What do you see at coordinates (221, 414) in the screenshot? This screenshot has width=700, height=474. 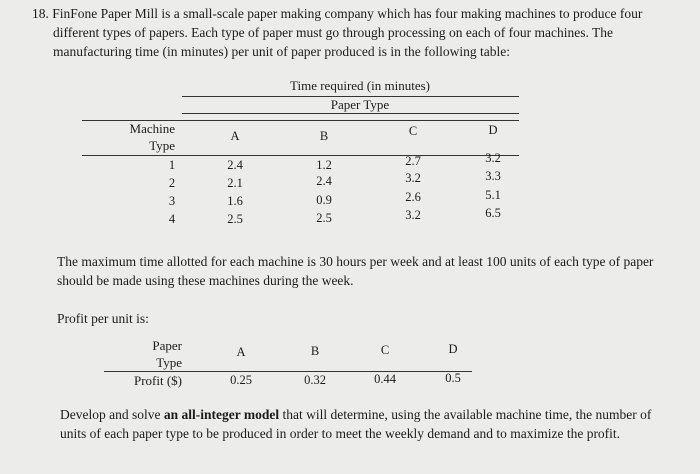 I see `instruction-emphasis: an all-integer model` at bounding box center [221, 414].